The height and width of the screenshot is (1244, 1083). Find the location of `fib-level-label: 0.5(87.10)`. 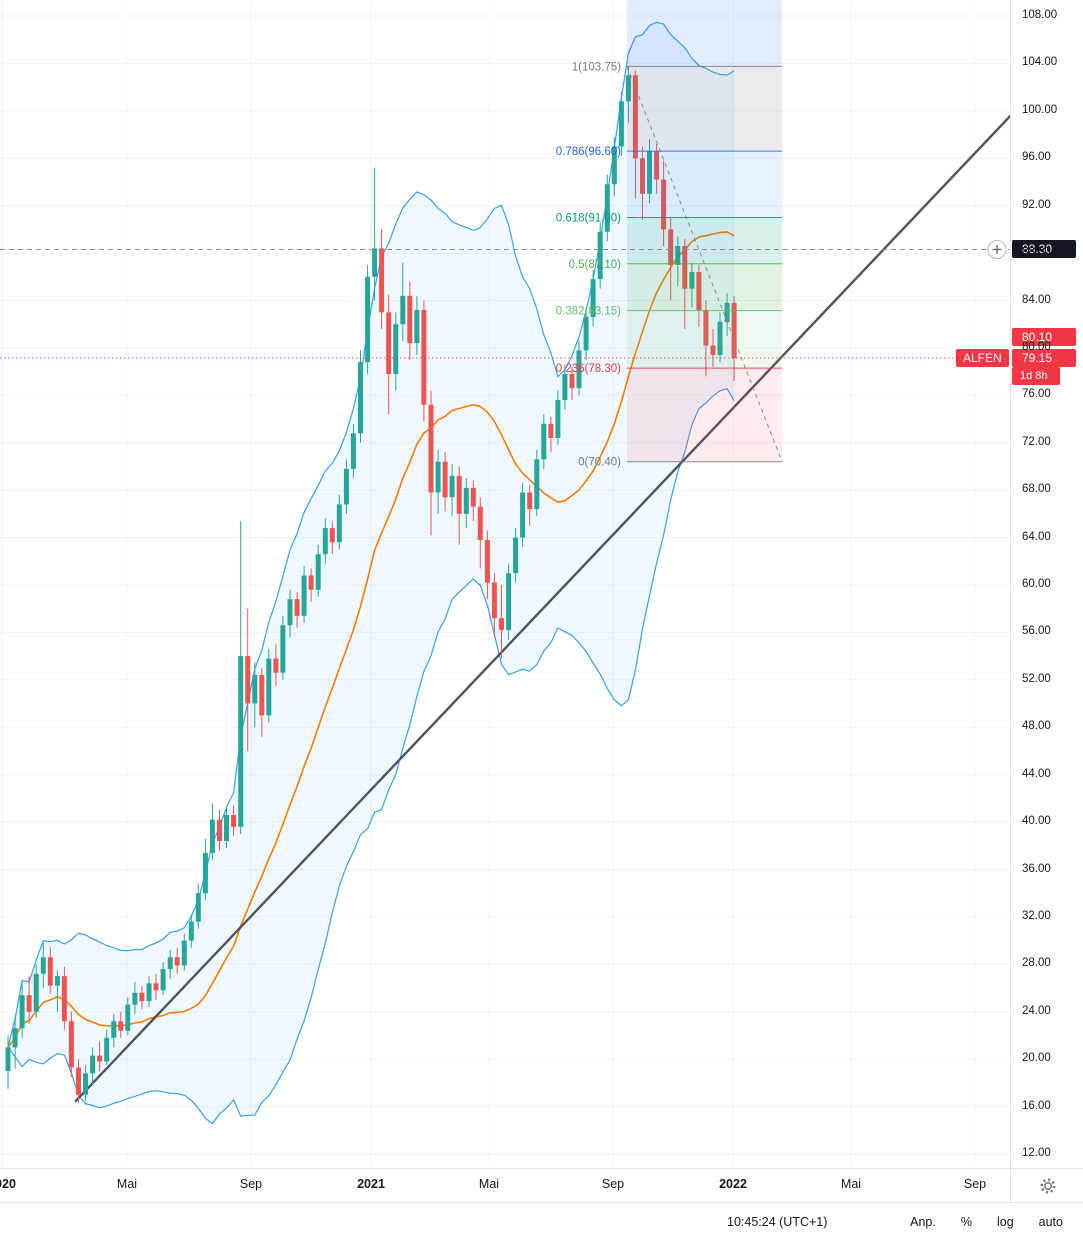

fib-level-label: 0.5(87.10) is located at coordinates (595, 265).